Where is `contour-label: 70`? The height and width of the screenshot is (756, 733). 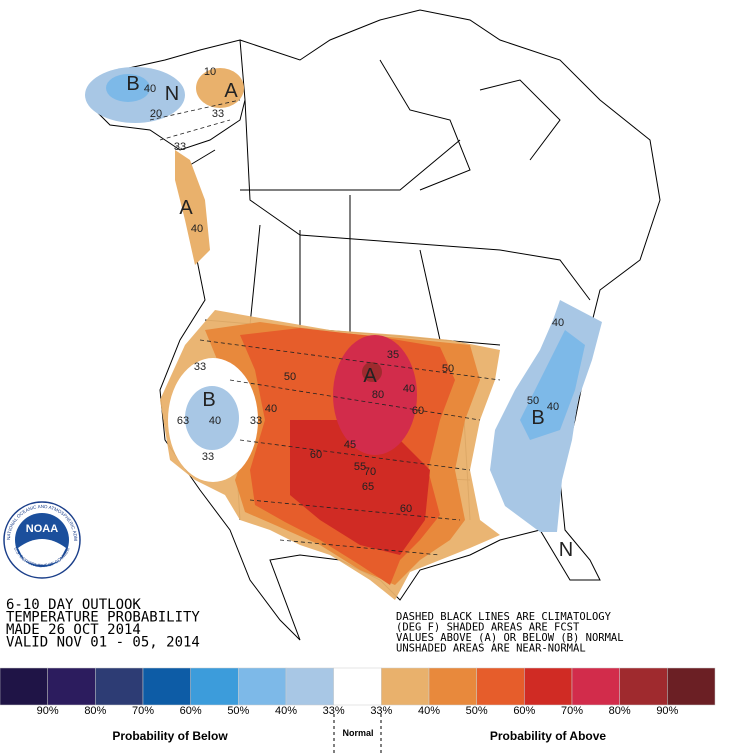
contour-label: 70 is located at coordinates (370, 472).